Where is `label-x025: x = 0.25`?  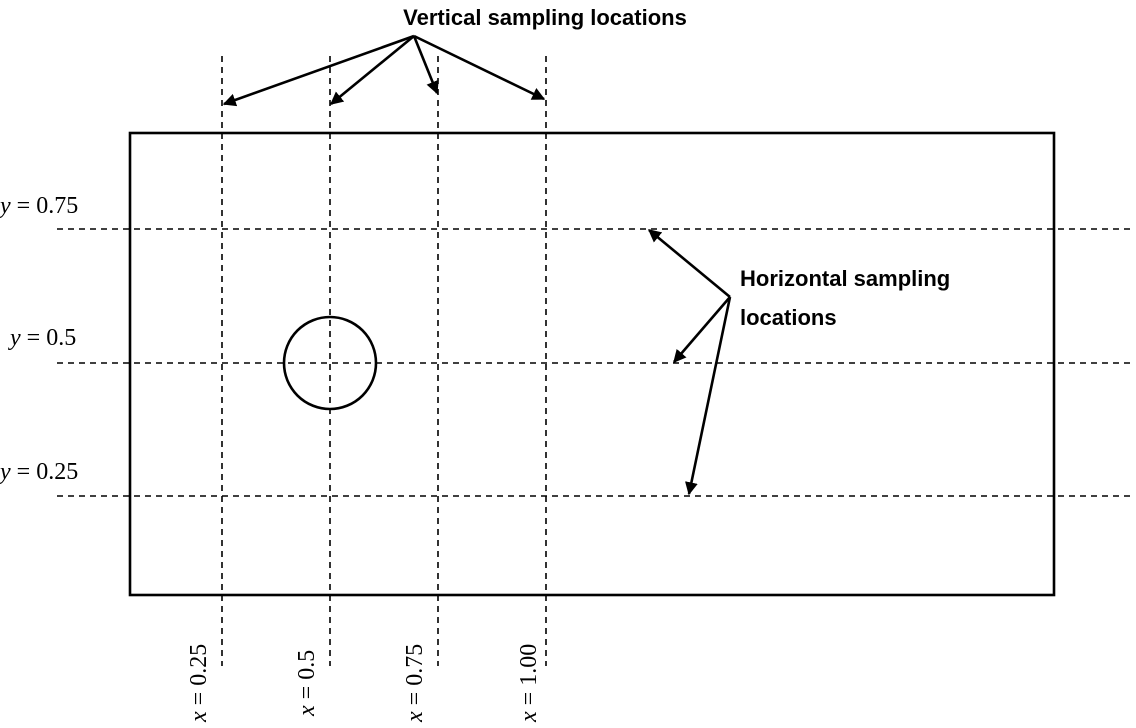
label-x025: x = 0.25 is located at coordinates (199, 683).